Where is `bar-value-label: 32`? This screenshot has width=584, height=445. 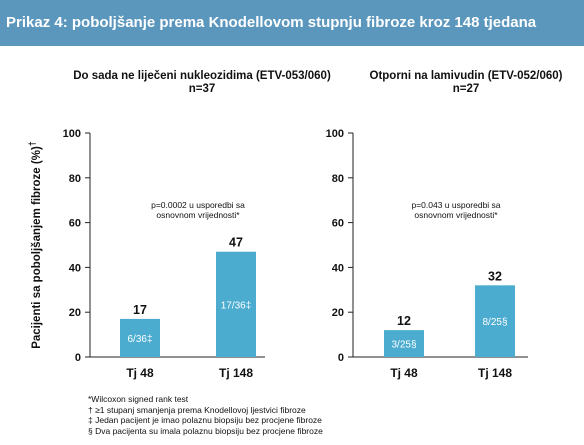 bar-value-label: 32 is located at coordinates (495, 276).